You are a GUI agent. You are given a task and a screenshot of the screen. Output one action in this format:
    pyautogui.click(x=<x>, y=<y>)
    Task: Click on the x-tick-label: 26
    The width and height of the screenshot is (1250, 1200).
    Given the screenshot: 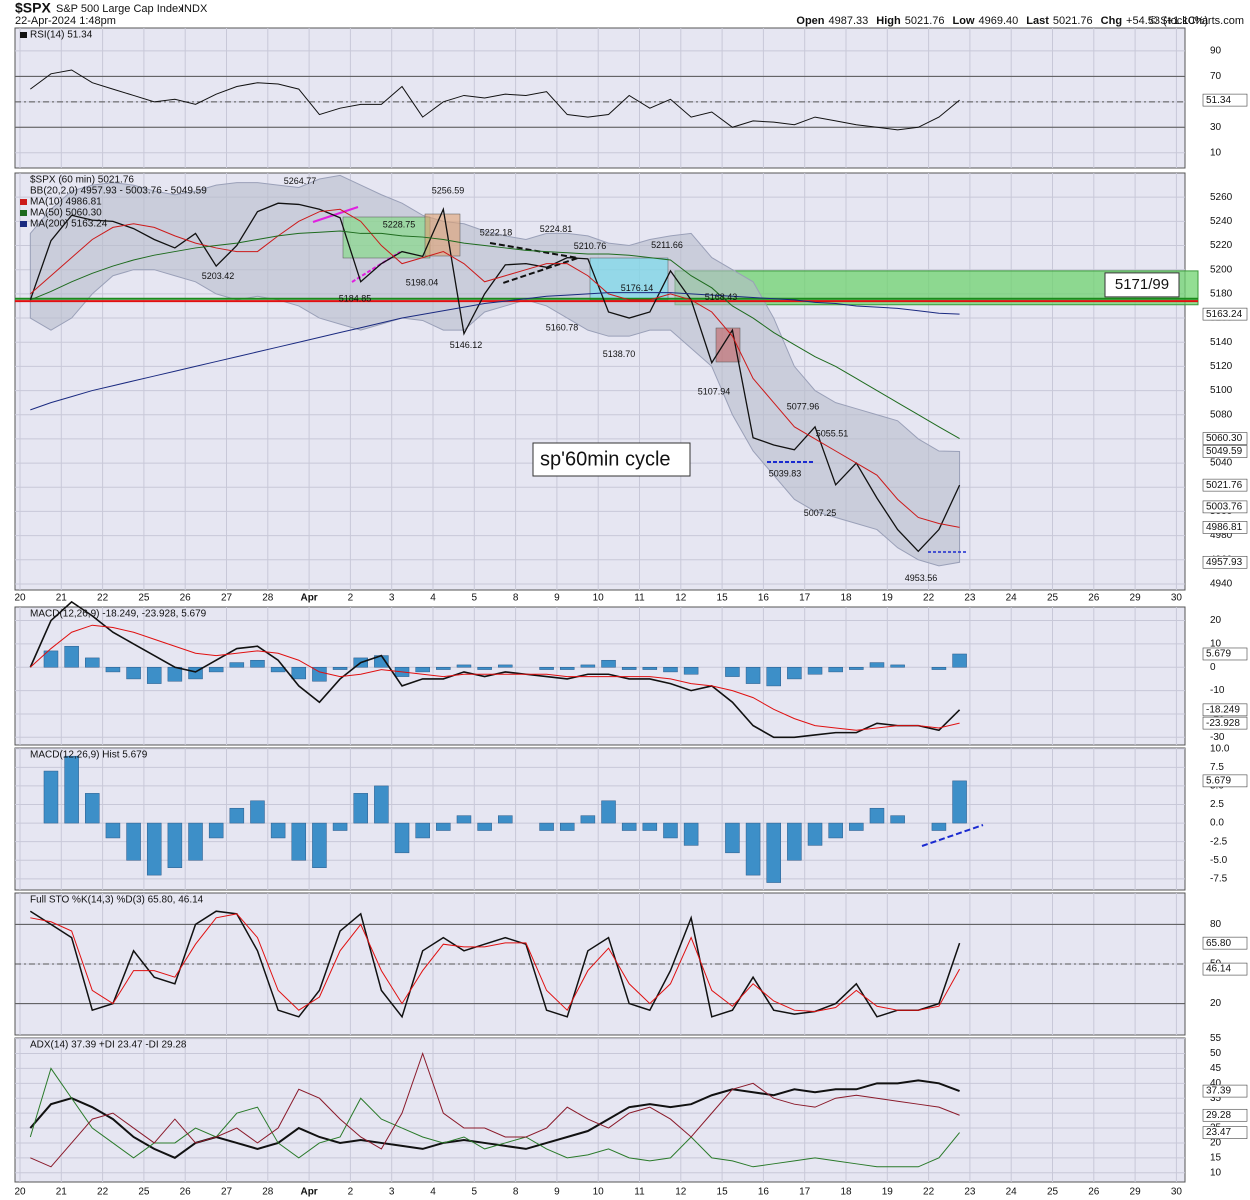 What is the action you would take?
    pyautogui.click(x=186, y=598)
    